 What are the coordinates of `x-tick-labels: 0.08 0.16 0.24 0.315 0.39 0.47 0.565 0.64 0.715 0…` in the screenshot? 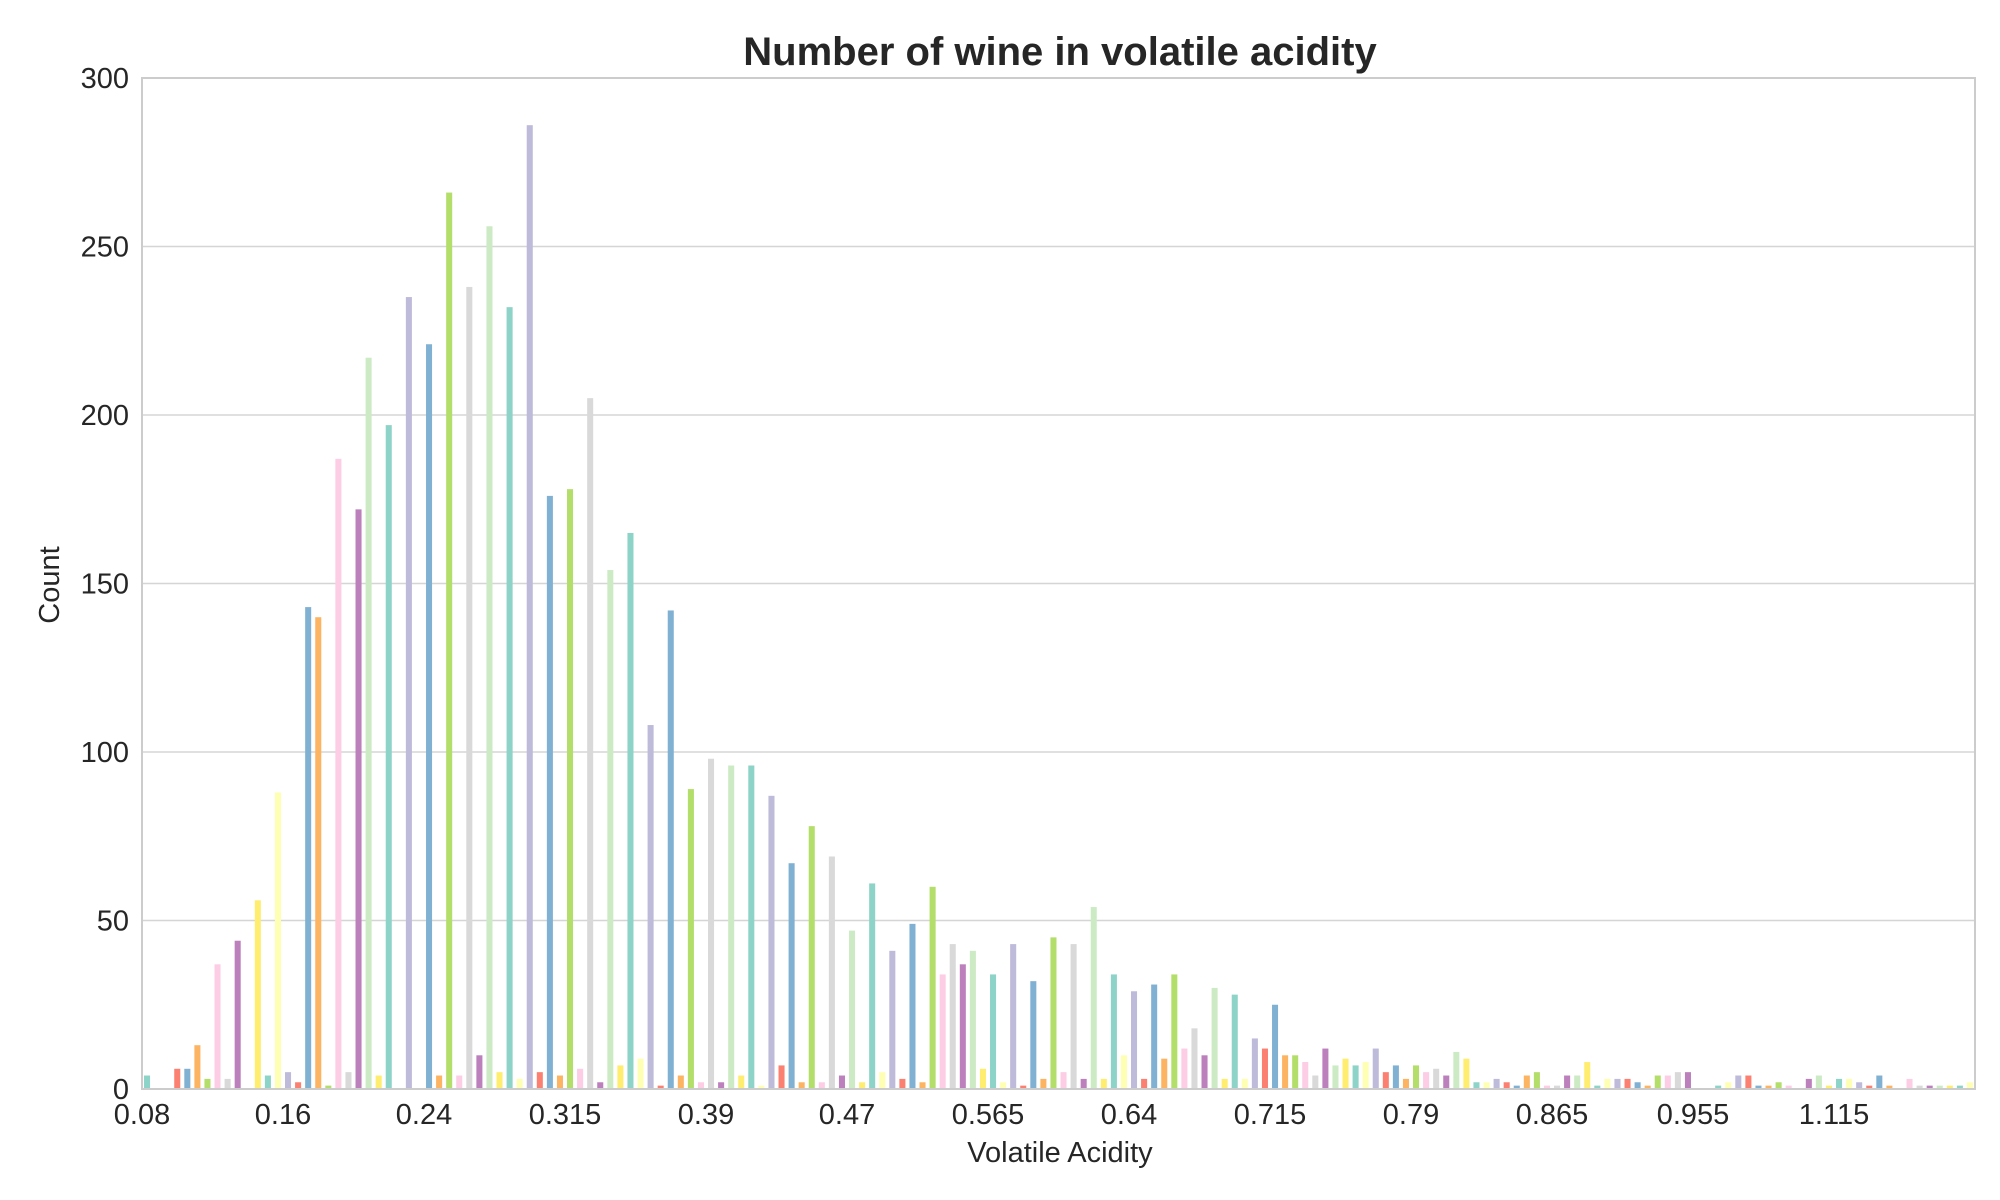 It's located at (991, 1115).